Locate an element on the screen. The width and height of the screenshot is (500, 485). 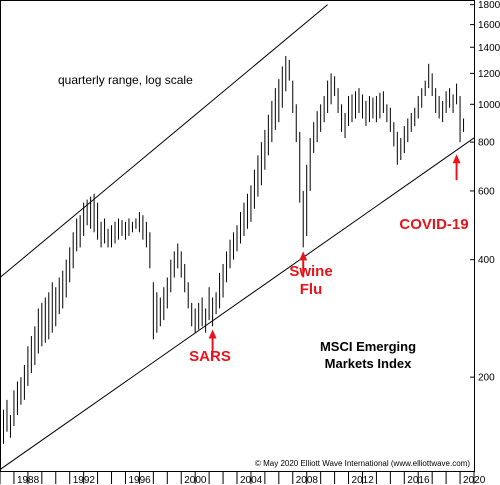
y-axis: 200 400 600 800 1000 1200 1400 1600 1800 is located at coordinates (485, 192).